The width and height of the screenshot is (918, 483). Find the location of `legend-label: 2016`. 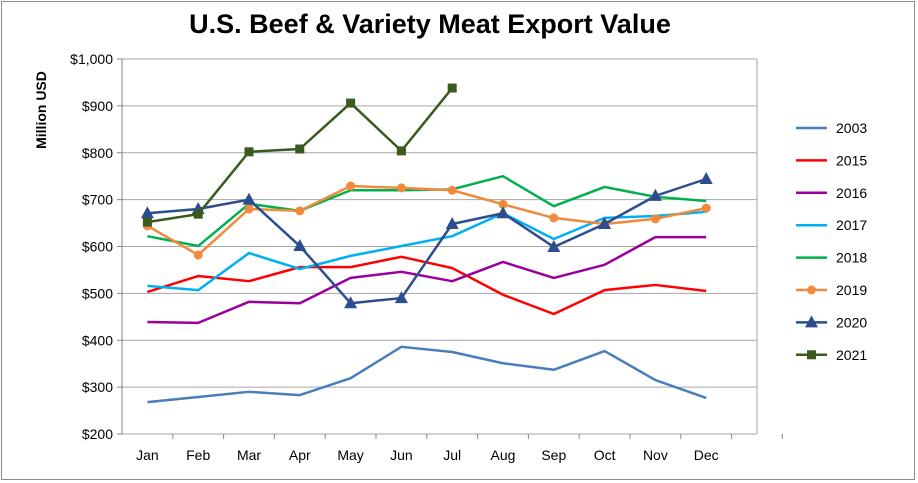

legend-label: 2016 is located at coordinates (851, 193).